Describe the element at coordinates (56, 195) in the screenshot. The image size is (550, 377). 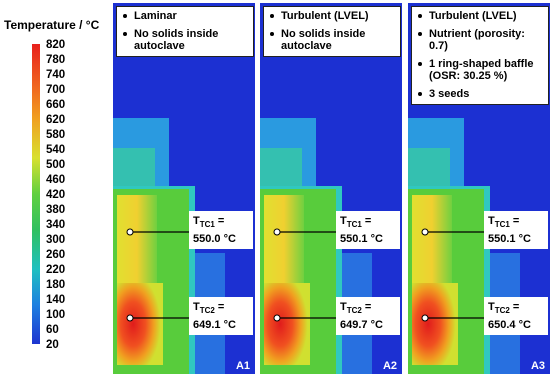
I see `colorbar-tick-label: 420` at that location.